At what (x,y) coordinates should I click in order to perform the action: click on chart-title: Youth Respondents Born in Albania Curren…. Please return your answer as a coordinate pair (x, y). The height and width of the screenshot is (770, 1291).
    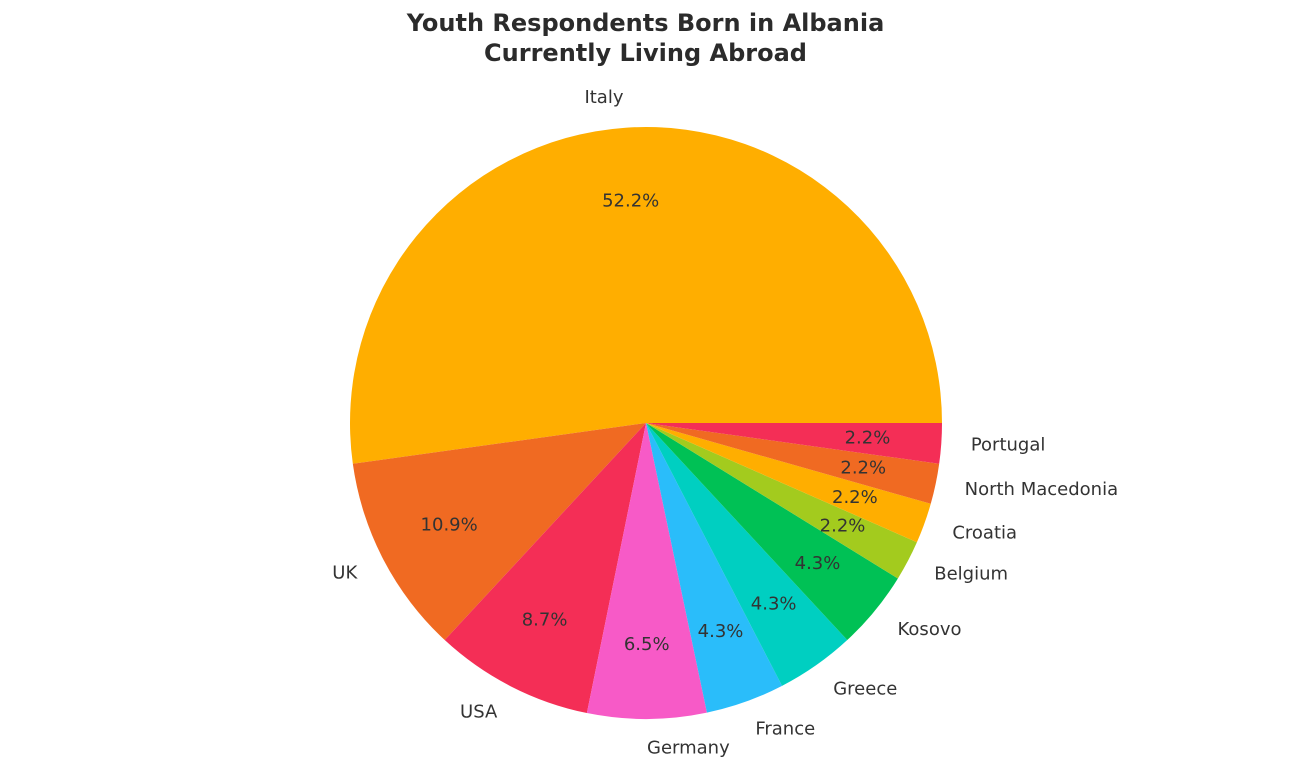
    Looking at the image, I should click on (645, 38).